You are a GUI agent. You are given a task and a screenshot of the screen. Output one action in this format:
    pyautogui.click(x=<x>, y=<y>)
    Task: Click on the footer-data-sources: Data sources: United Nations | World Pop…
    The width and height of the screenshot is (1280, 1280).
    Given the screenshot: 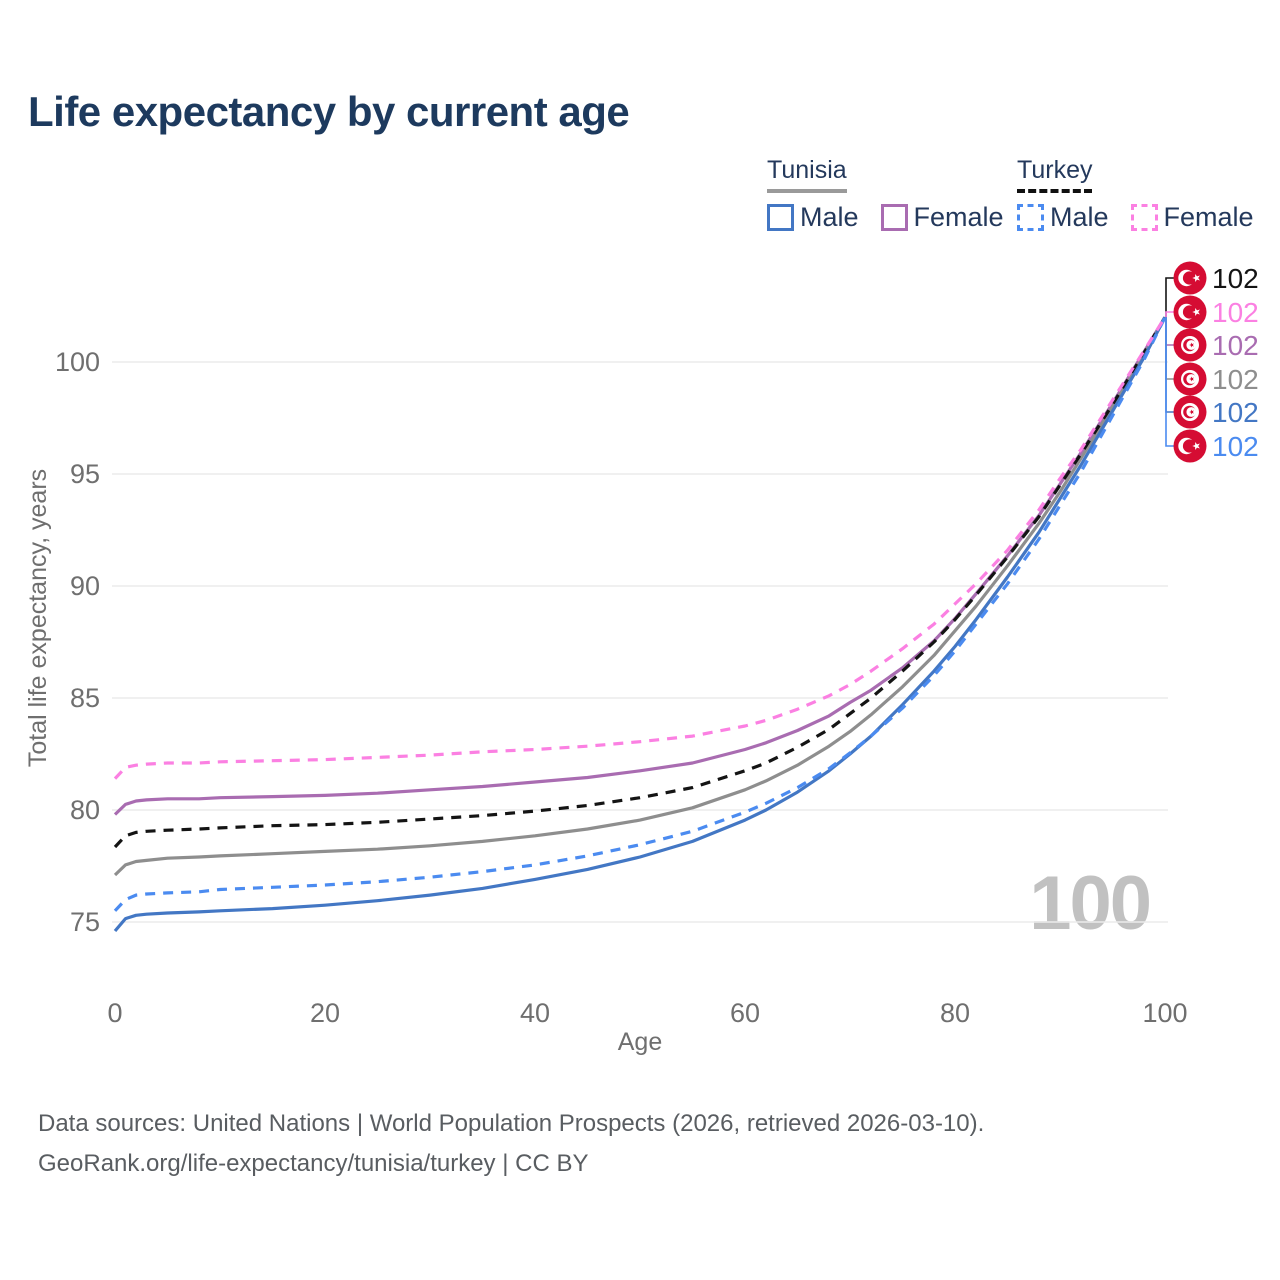 What is the action you would take?
    pyautogui.click(x=511, y=1123)
    